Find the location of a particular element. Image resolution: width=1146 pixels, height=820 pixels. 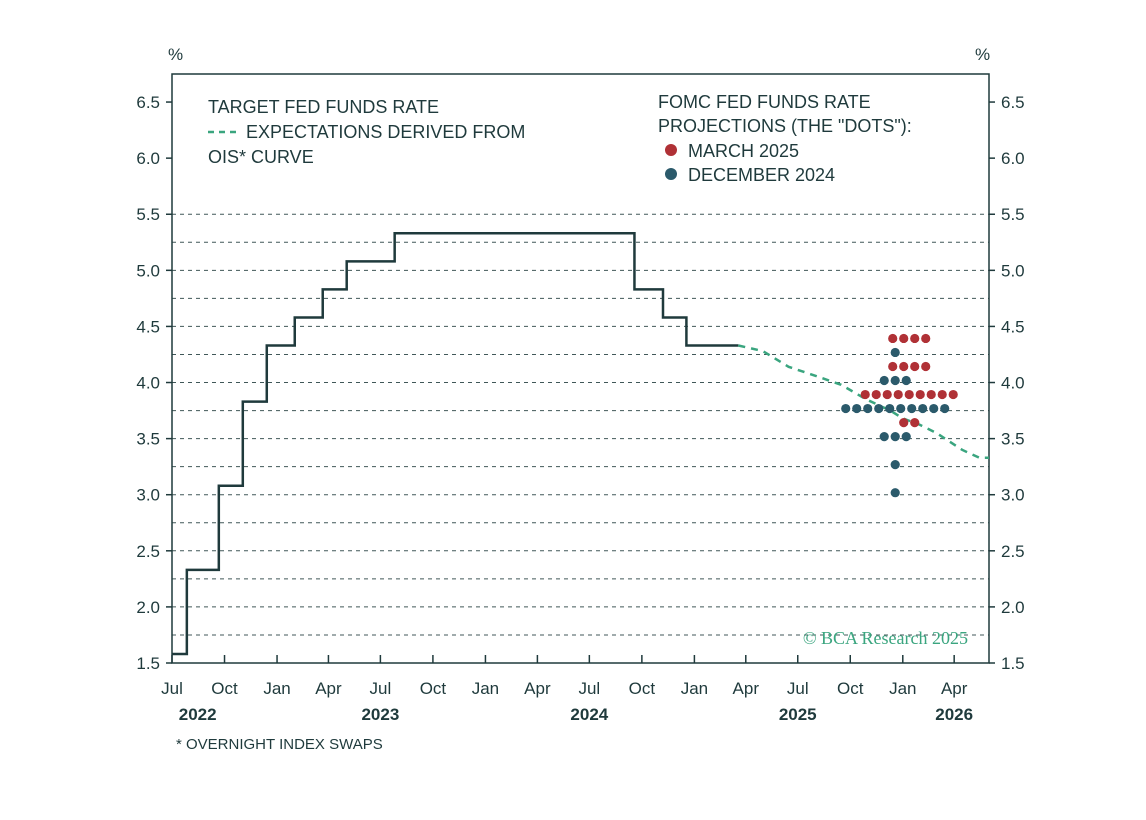

legend-december-2024: DECEMBER 2024 is located at coordinates (761, 175).